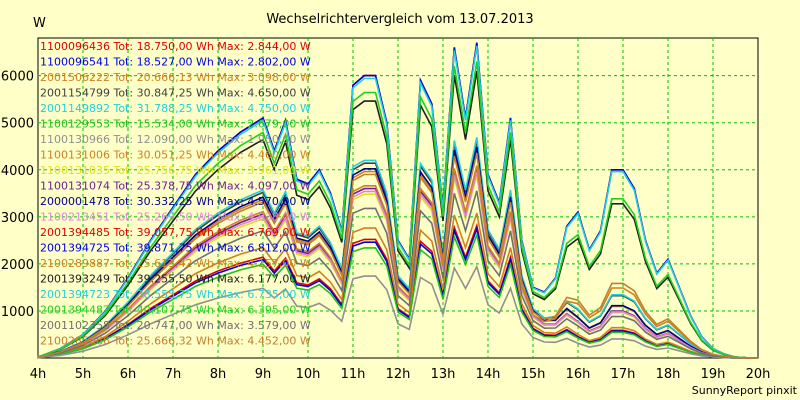  What do you see at coordinates (17, 195) in the screenshot?
I see `y-ticks: 1000 2000 3000 4000 5000 6000` at bounding box center [17, 195].